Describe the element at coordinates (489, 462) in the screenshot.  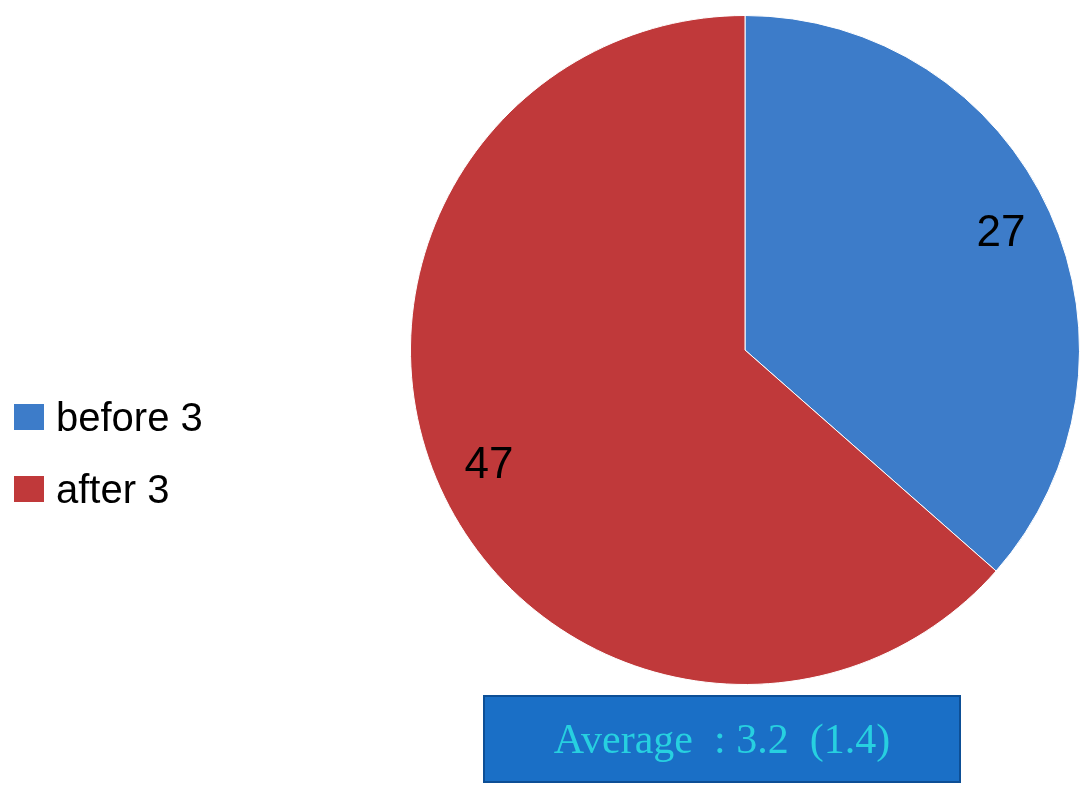
I see `data-label: 47` at that location.